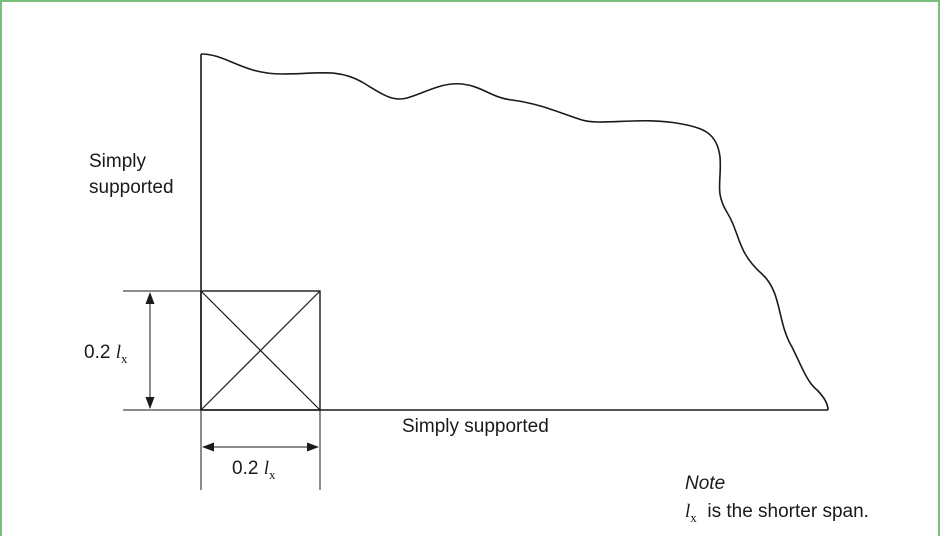  Describe the element at coordinates (313, 447) in the screenshot. I see `horizontal-arrow-right` at that location.